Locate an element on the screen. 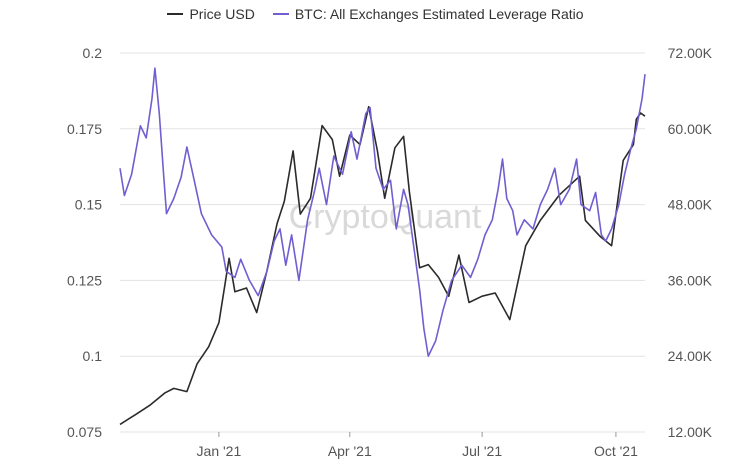 The height and width of the screenshot is (463, 751). x-tick-label: Oct '21 is located at coordinates (616, 451).